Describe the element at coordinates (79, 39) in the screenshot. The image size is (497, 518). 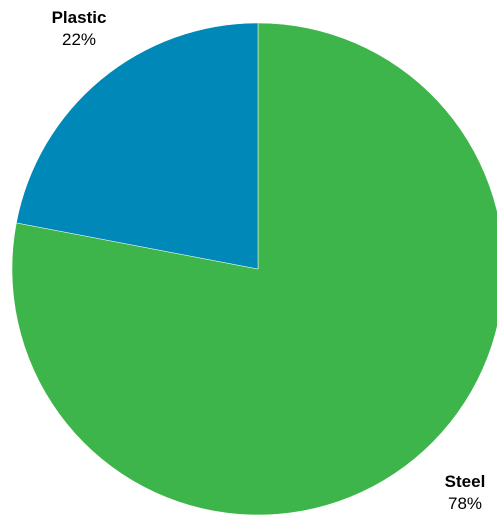
I see `slice-value-plastic: 22%` at that location.